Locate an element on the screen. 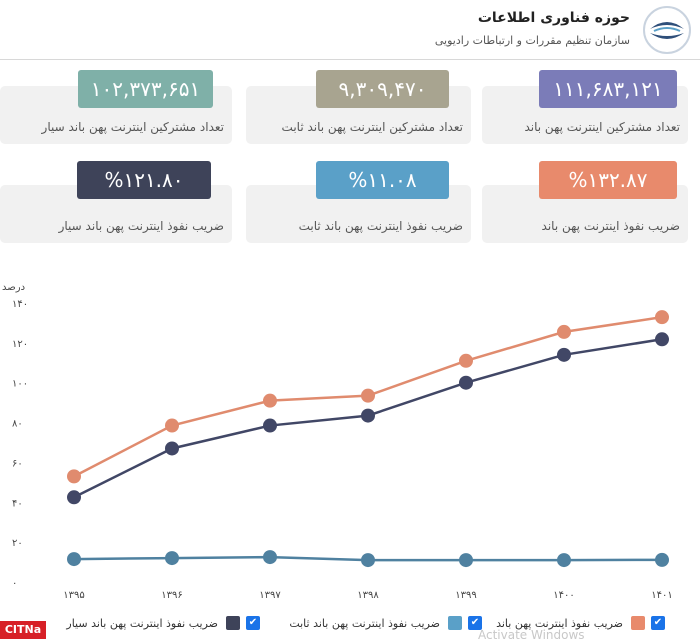 This screenshot has width=700, height=639. y-tick-label: ۶۰ is located at coordinates (17, 463).